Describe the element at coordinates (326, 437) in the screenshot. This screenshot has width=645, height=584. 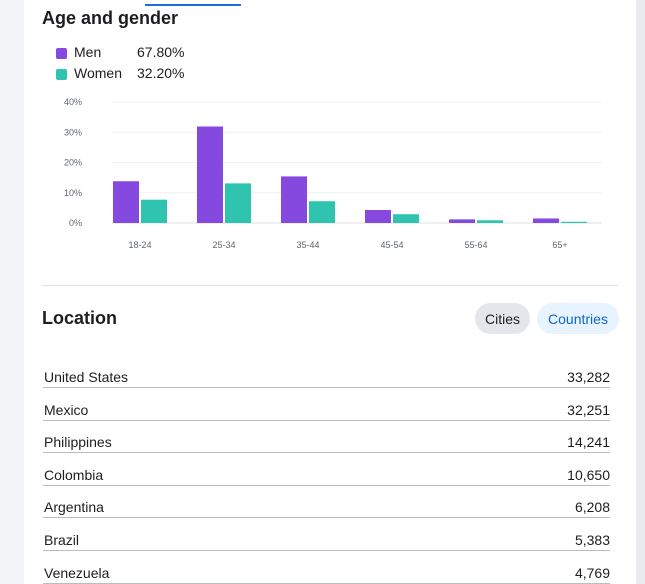
I see `table-row: Philippines 14,241` at that location.